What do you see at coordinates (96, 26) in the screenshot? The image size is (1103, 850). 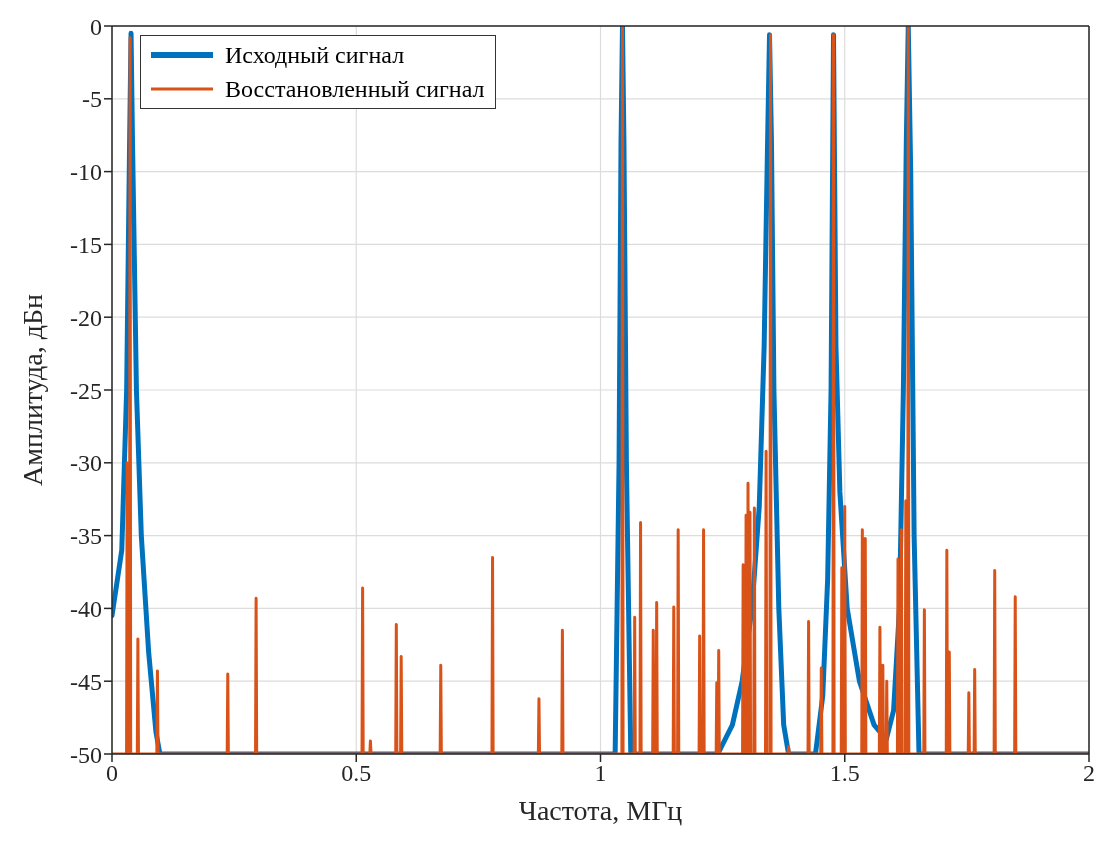 I see `y-tick-label: 0` at bounding box center [96, 26].